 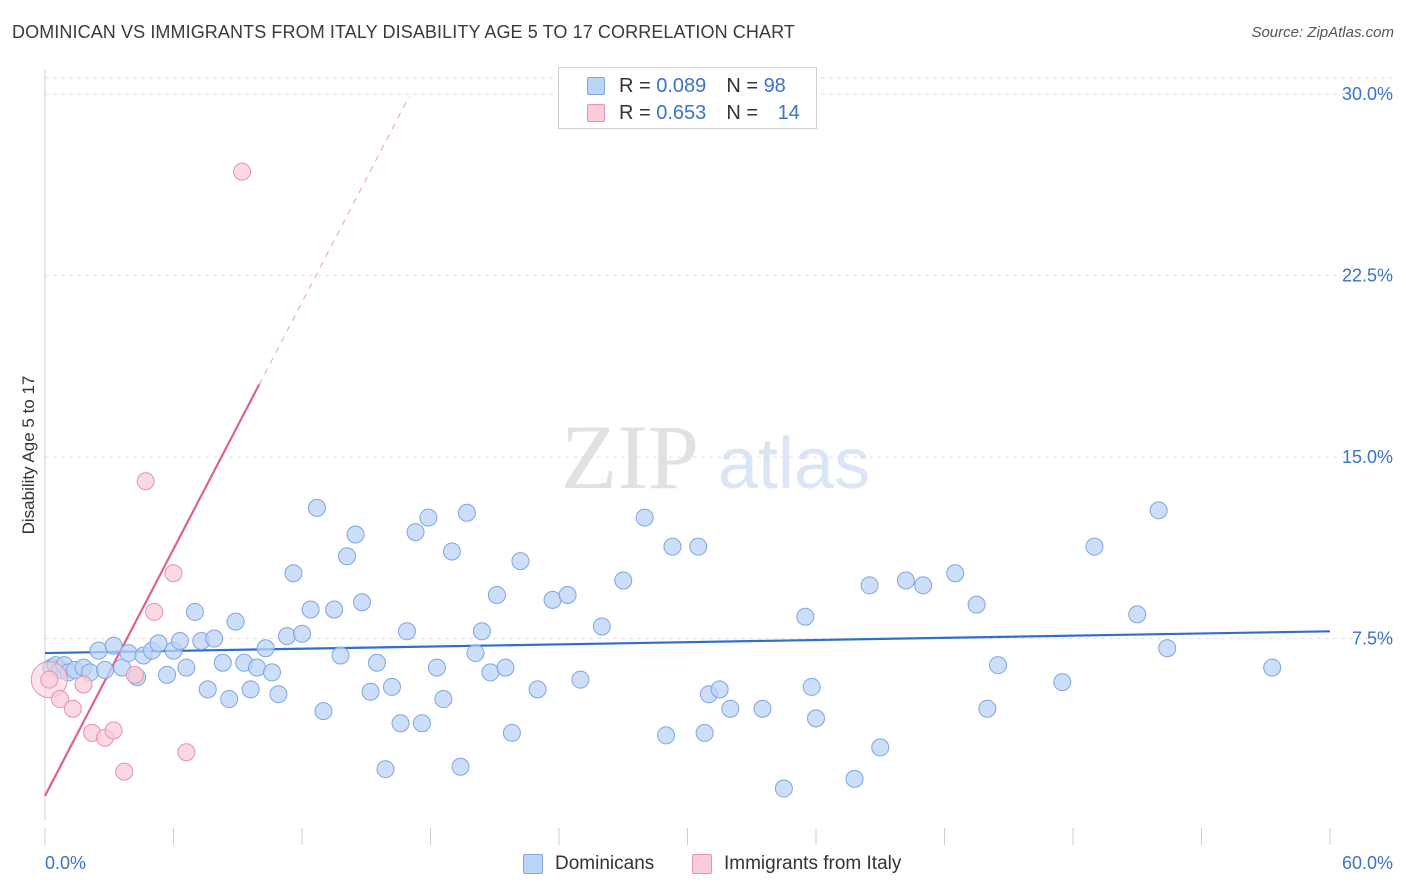 I want to click on y-axis-label: Disability Age 5 to 17, so click(x=28, y=455).